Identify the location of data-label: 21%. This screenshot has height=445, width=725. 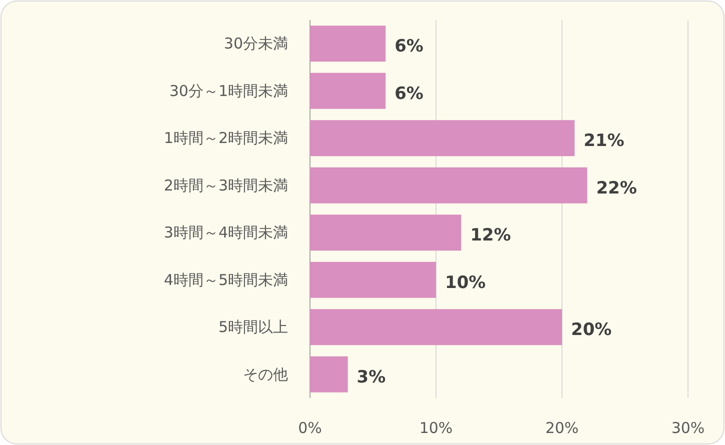
(604, 141).